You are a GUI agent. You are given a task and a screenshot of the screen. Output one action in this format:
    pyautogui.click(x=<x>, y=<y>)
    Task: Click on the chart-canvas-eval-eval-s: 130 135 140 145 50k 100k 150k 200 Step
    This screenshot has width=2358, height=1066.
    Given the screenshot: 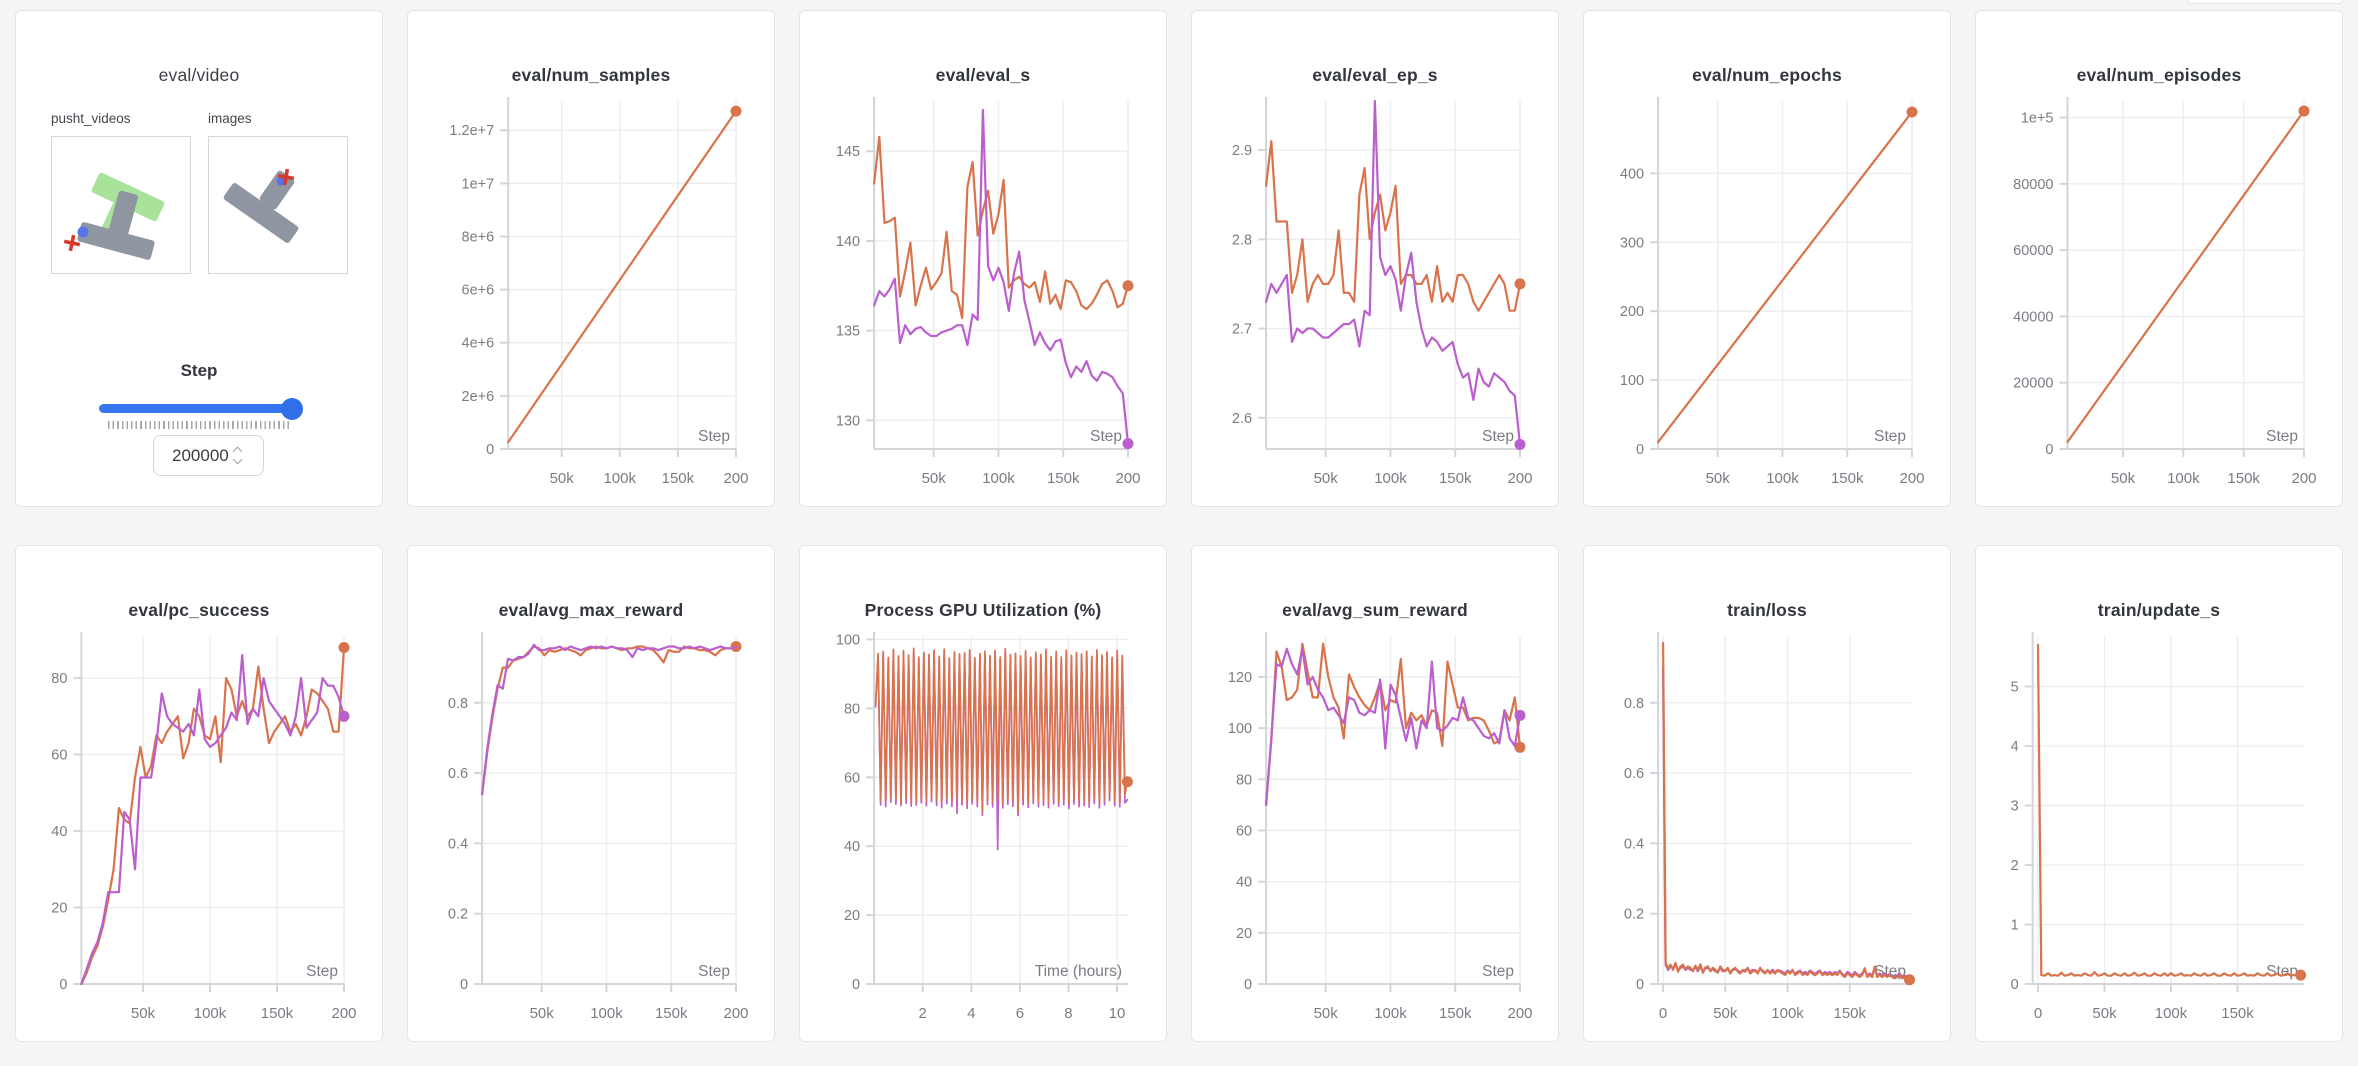 What is the action you would take?
    pyautogui.click(x=984, y=259)
    